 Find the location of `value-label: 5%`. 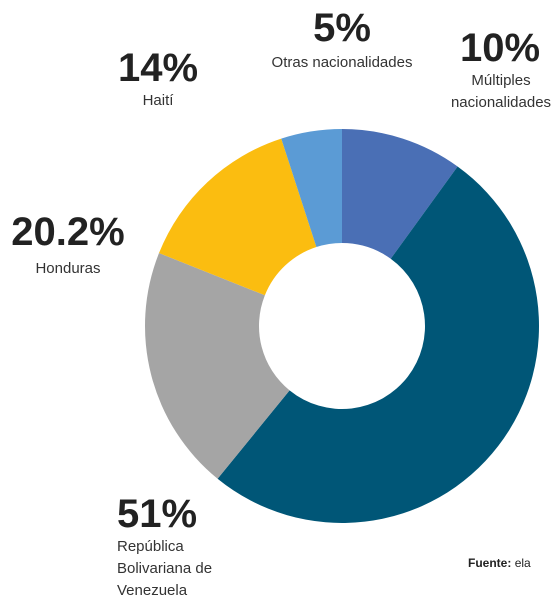

value-label: 5% is located at coordinates (342, 28).